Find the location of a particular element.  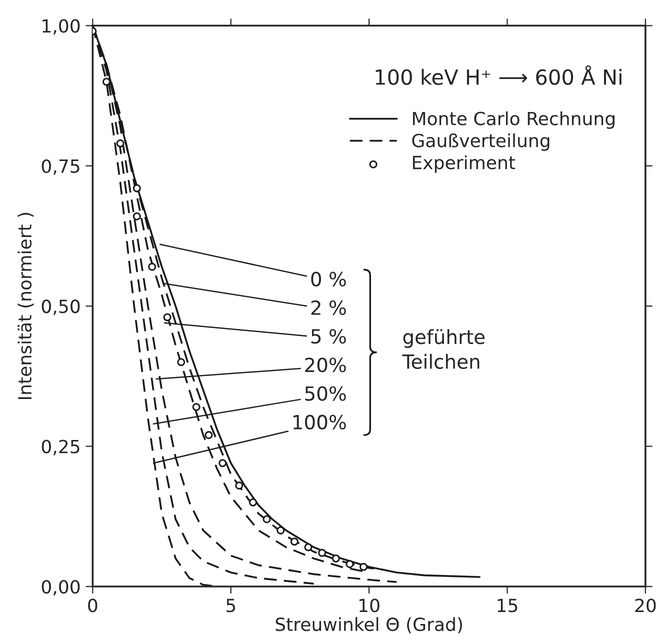

x-tick-label: 15 is located at coordinates (508, 605).